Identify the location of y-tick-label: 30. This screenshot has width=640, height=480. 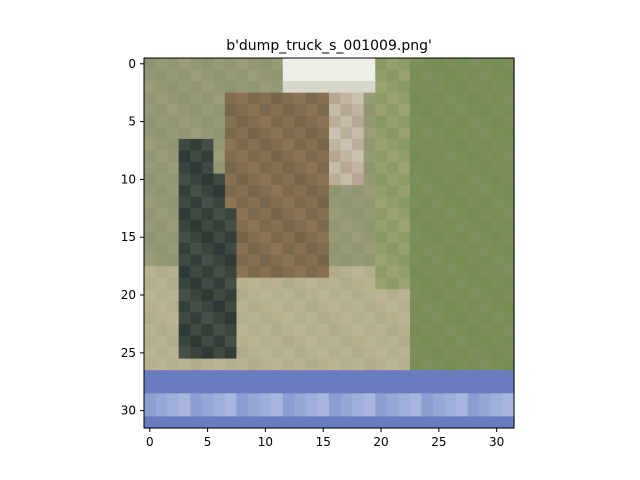
(128, 411).